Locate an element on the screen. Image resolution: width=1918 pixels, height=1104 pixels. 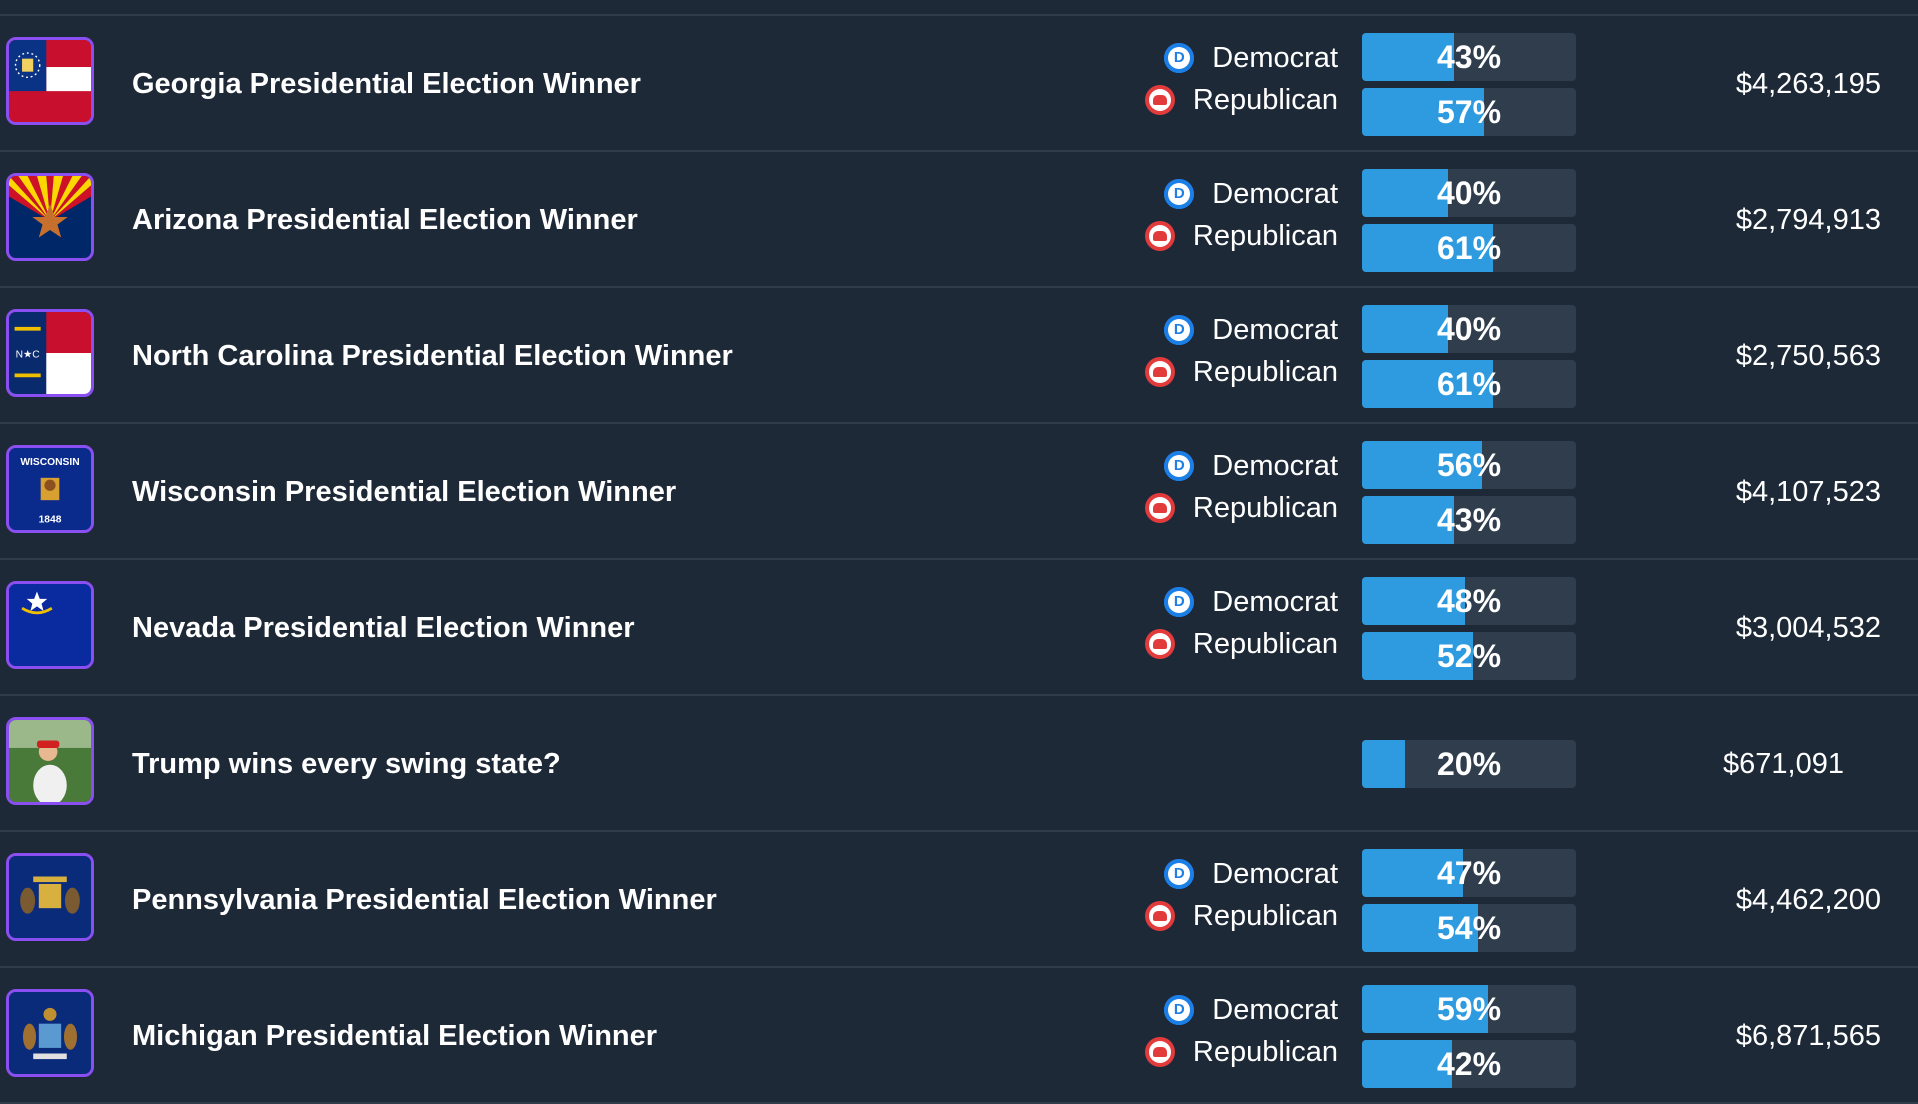
arizona-flag-icon is located at coordinates (50, 217).